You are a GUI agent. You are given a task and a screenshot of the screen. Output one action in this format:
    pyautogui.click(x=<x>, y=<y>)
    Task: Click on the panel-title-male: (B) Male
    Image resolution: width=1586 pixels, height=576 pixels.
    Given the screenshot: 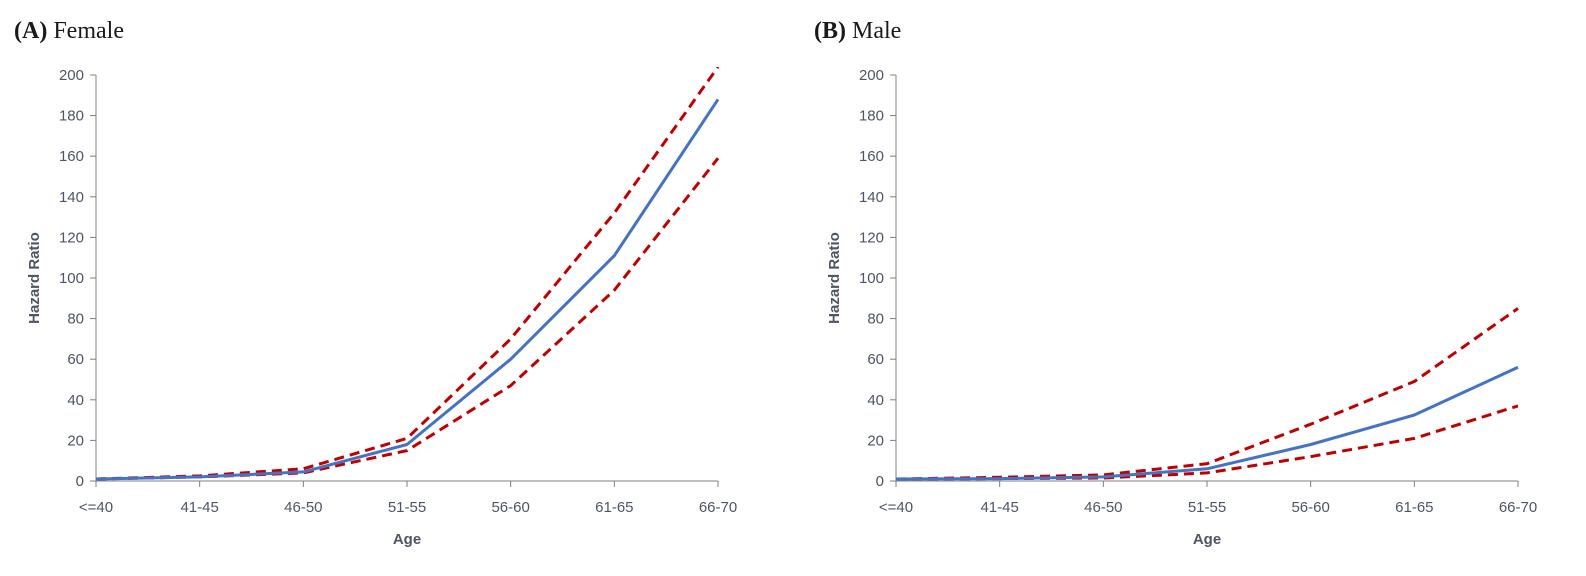 What is the action you would take?
    pyautogui.click(x=857, y=31)
    